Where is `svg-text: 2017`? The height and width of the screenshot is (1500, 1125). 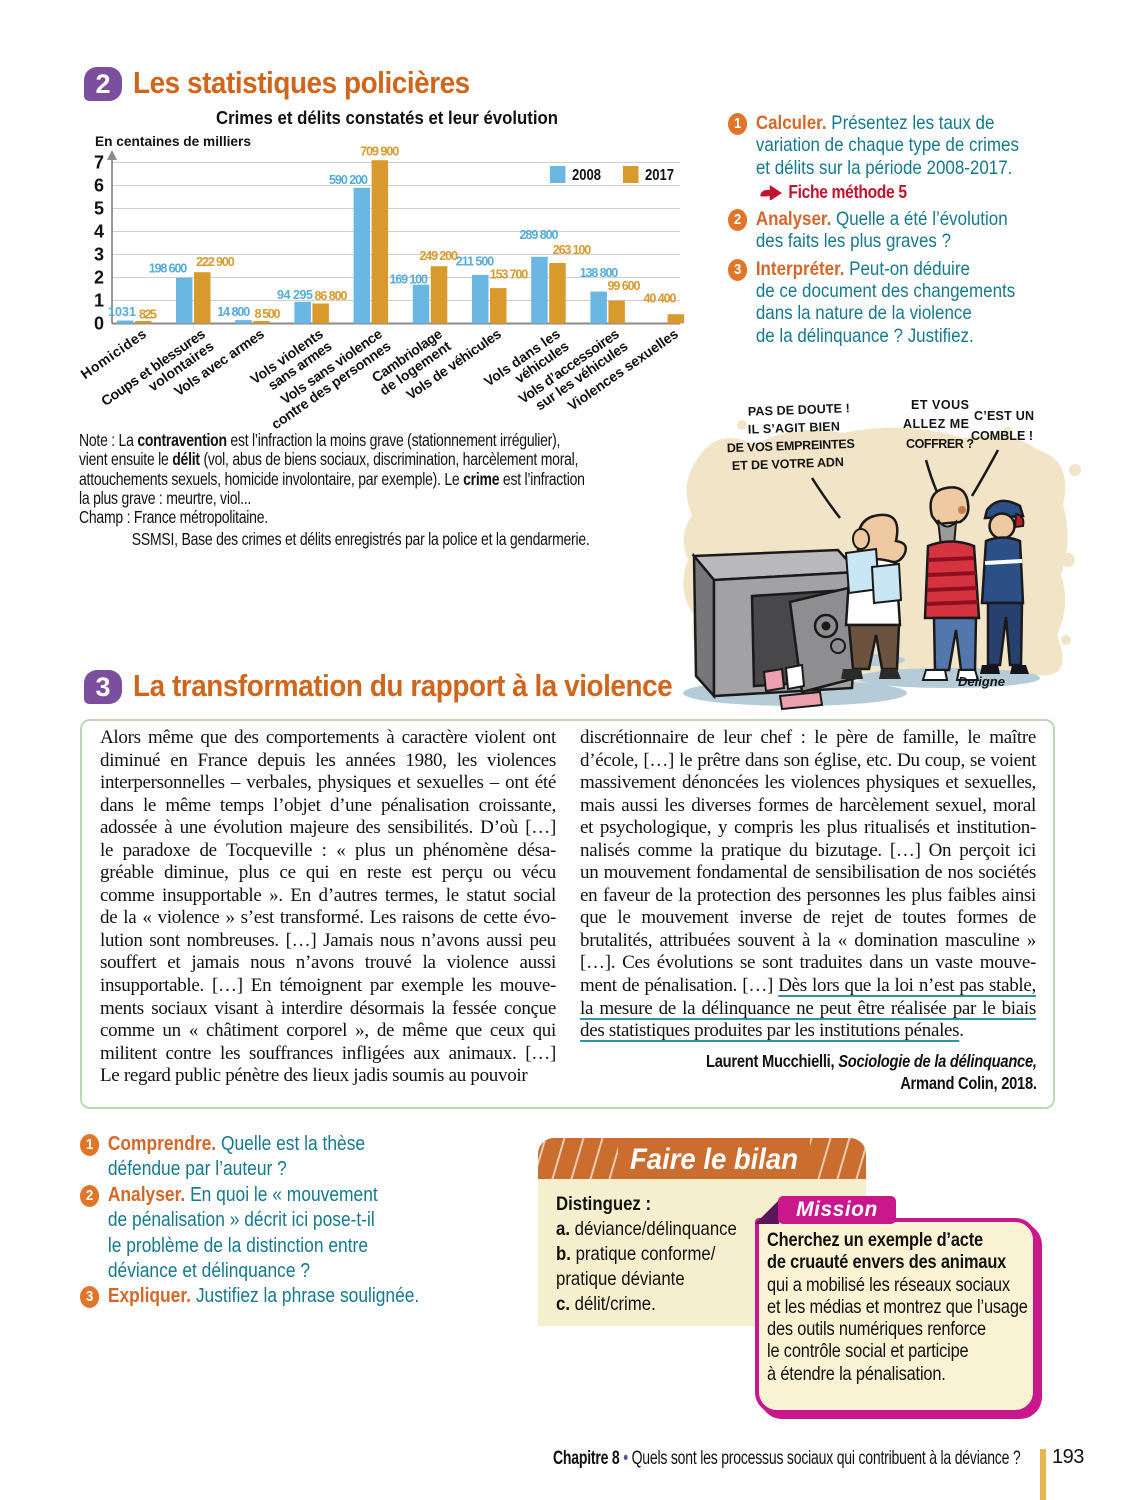
svg-text: 2017 is located at coordinates (659, 175).